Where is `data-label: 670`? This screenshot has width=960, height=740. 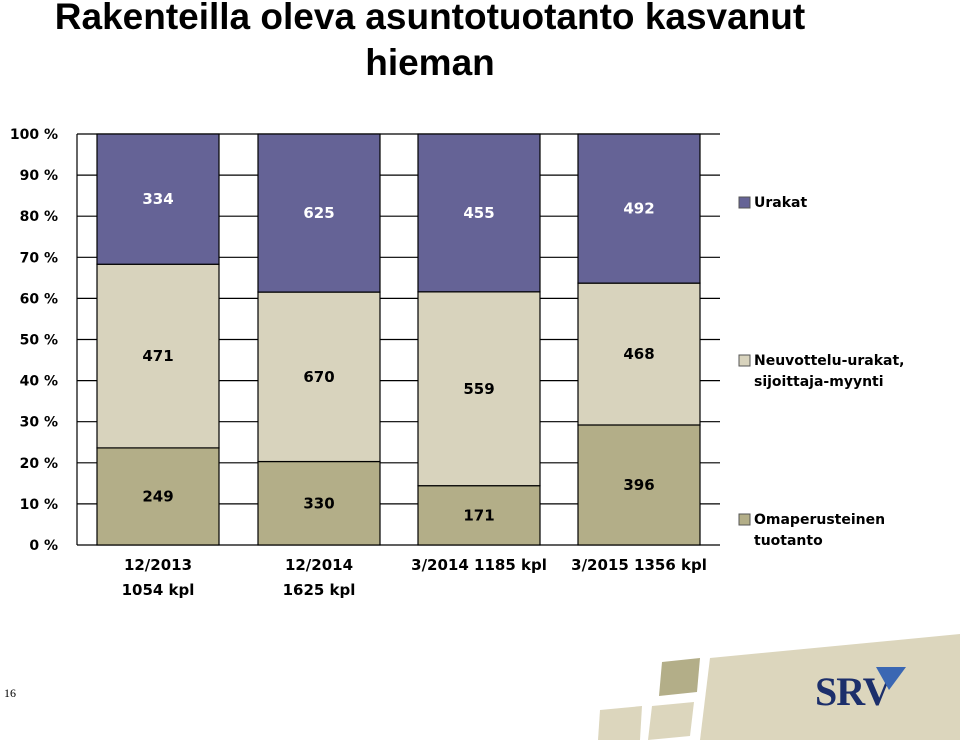
data-label: 670 is located at coordinates (318, 377).